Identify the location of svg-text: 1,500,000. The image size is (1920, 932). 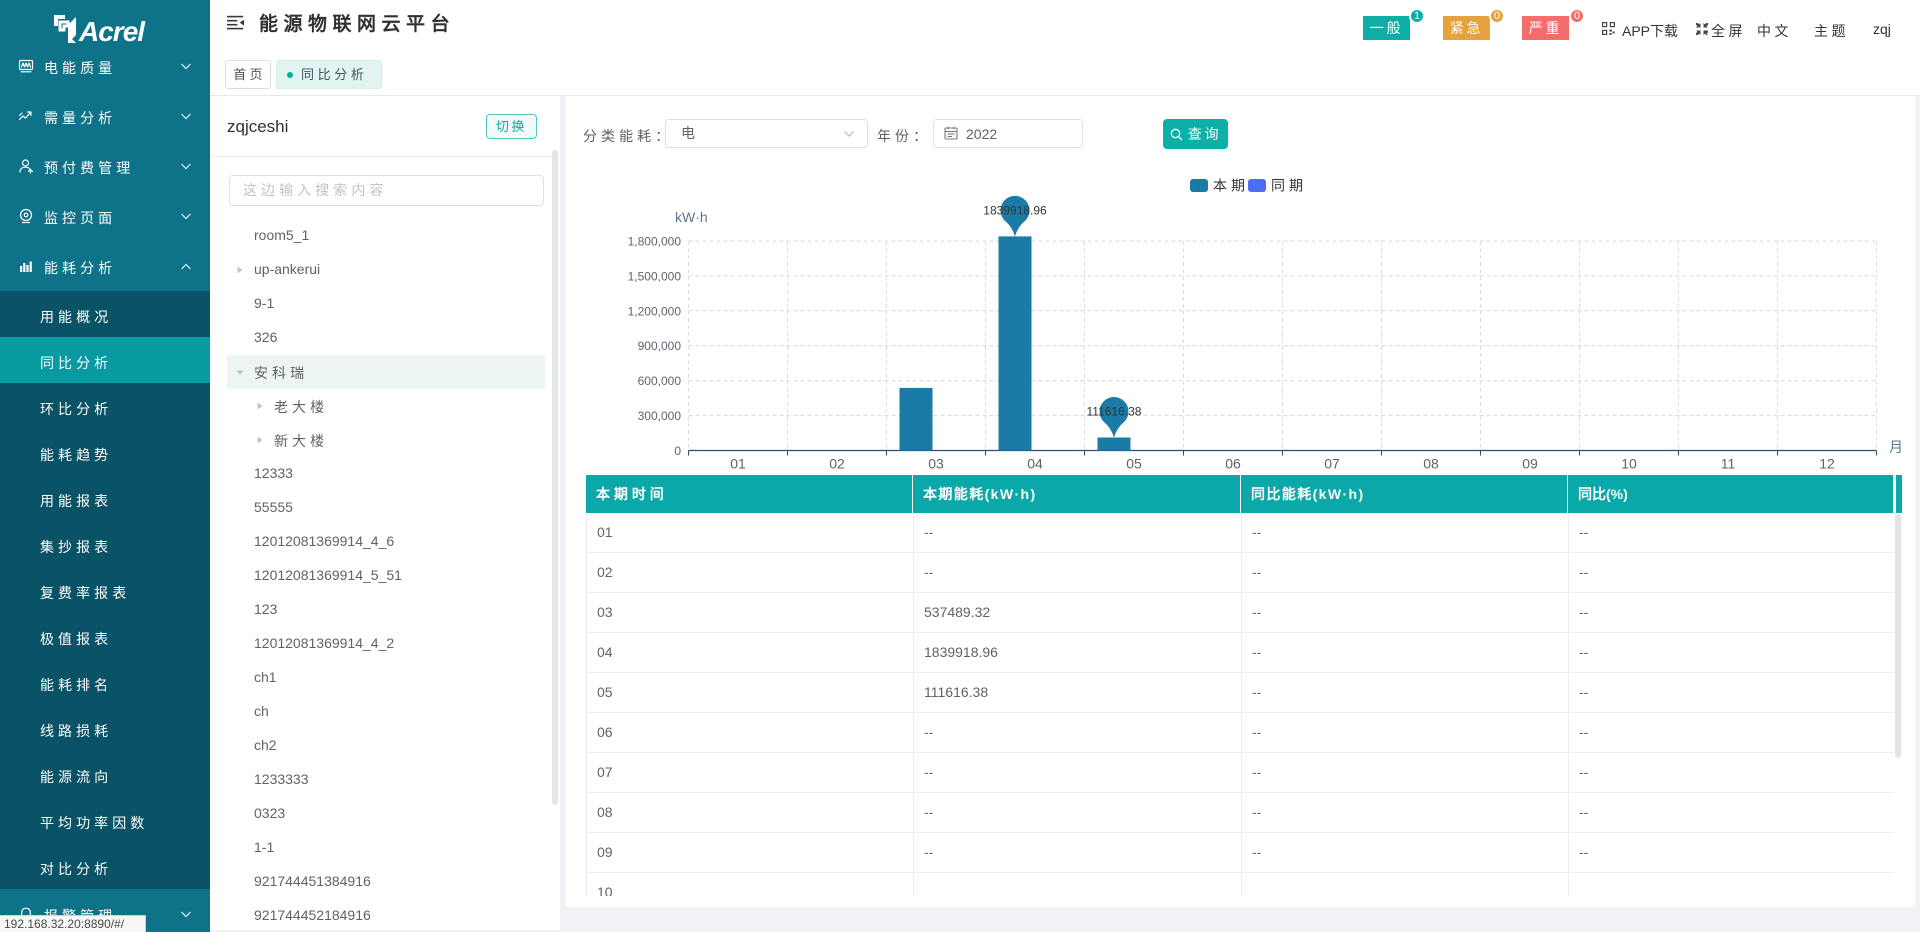
(655, 276).